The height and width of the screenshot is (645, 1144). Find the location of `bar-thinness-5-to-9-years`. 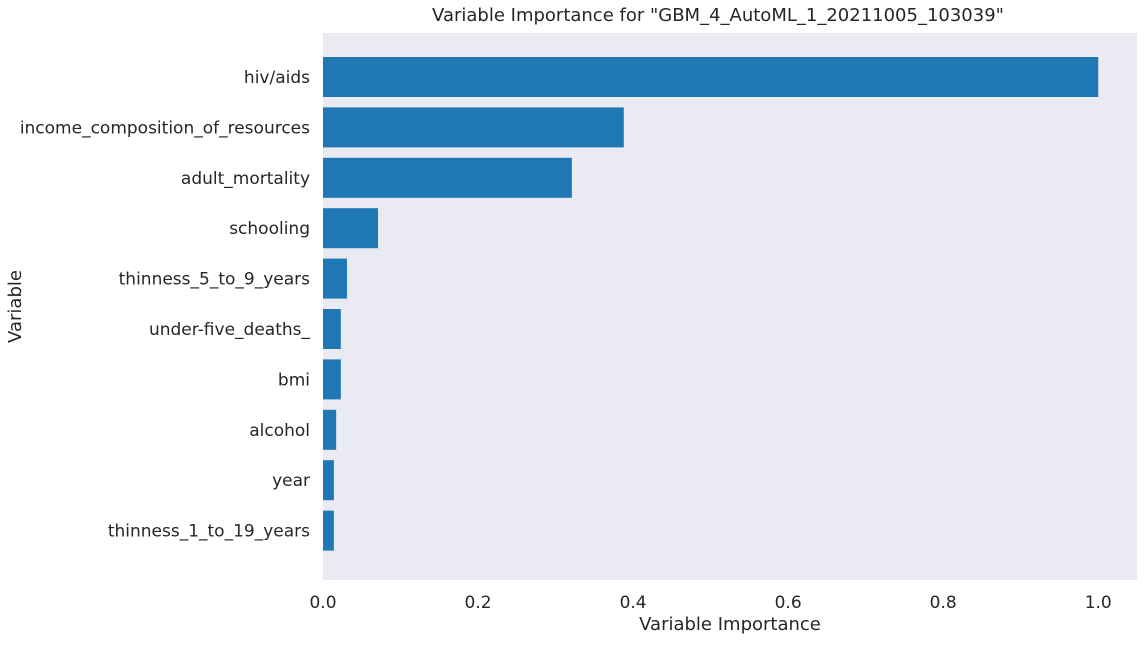

bar-thinness-5-to-9-years is located at coordinates (335, 278).